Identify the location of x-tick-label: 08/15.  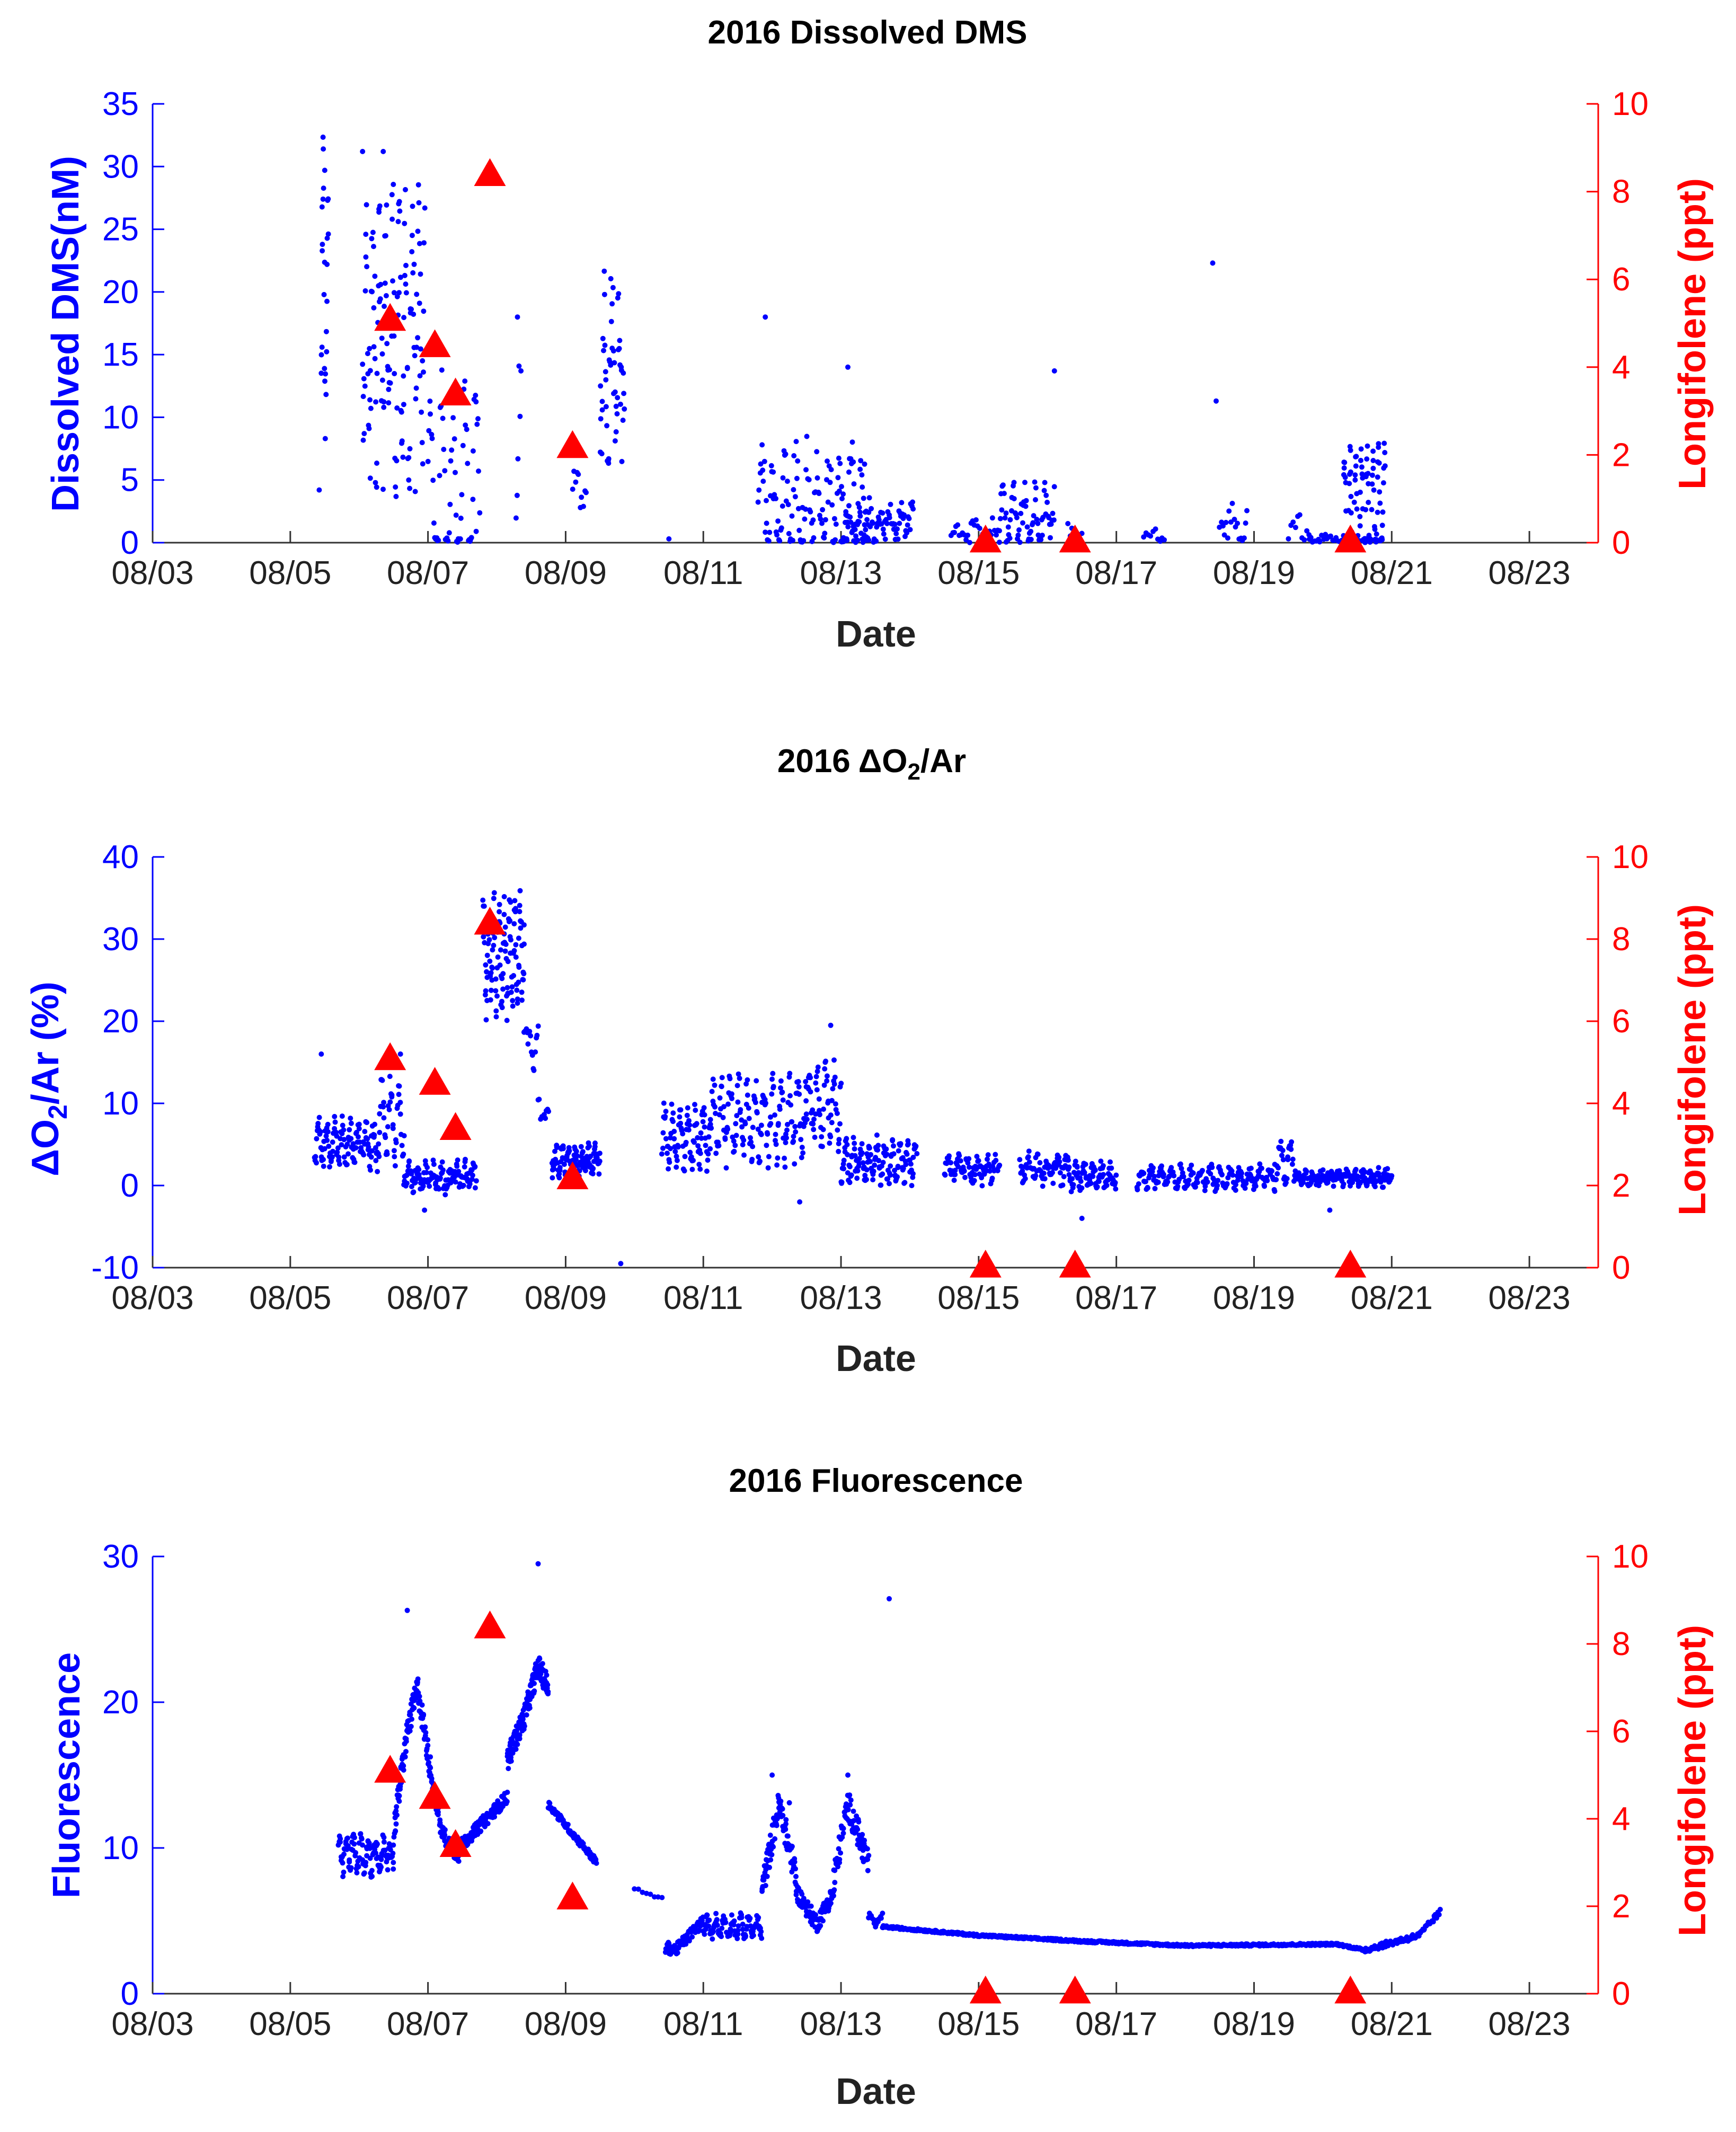
(979, 573).